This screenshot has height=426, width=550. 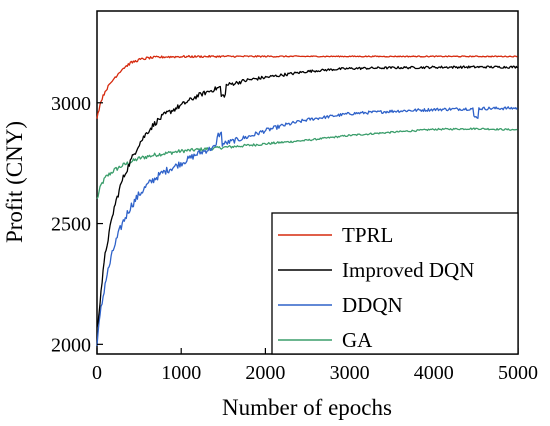 I want to click on x-tick-label: 3000, so click(x=350, y=373).